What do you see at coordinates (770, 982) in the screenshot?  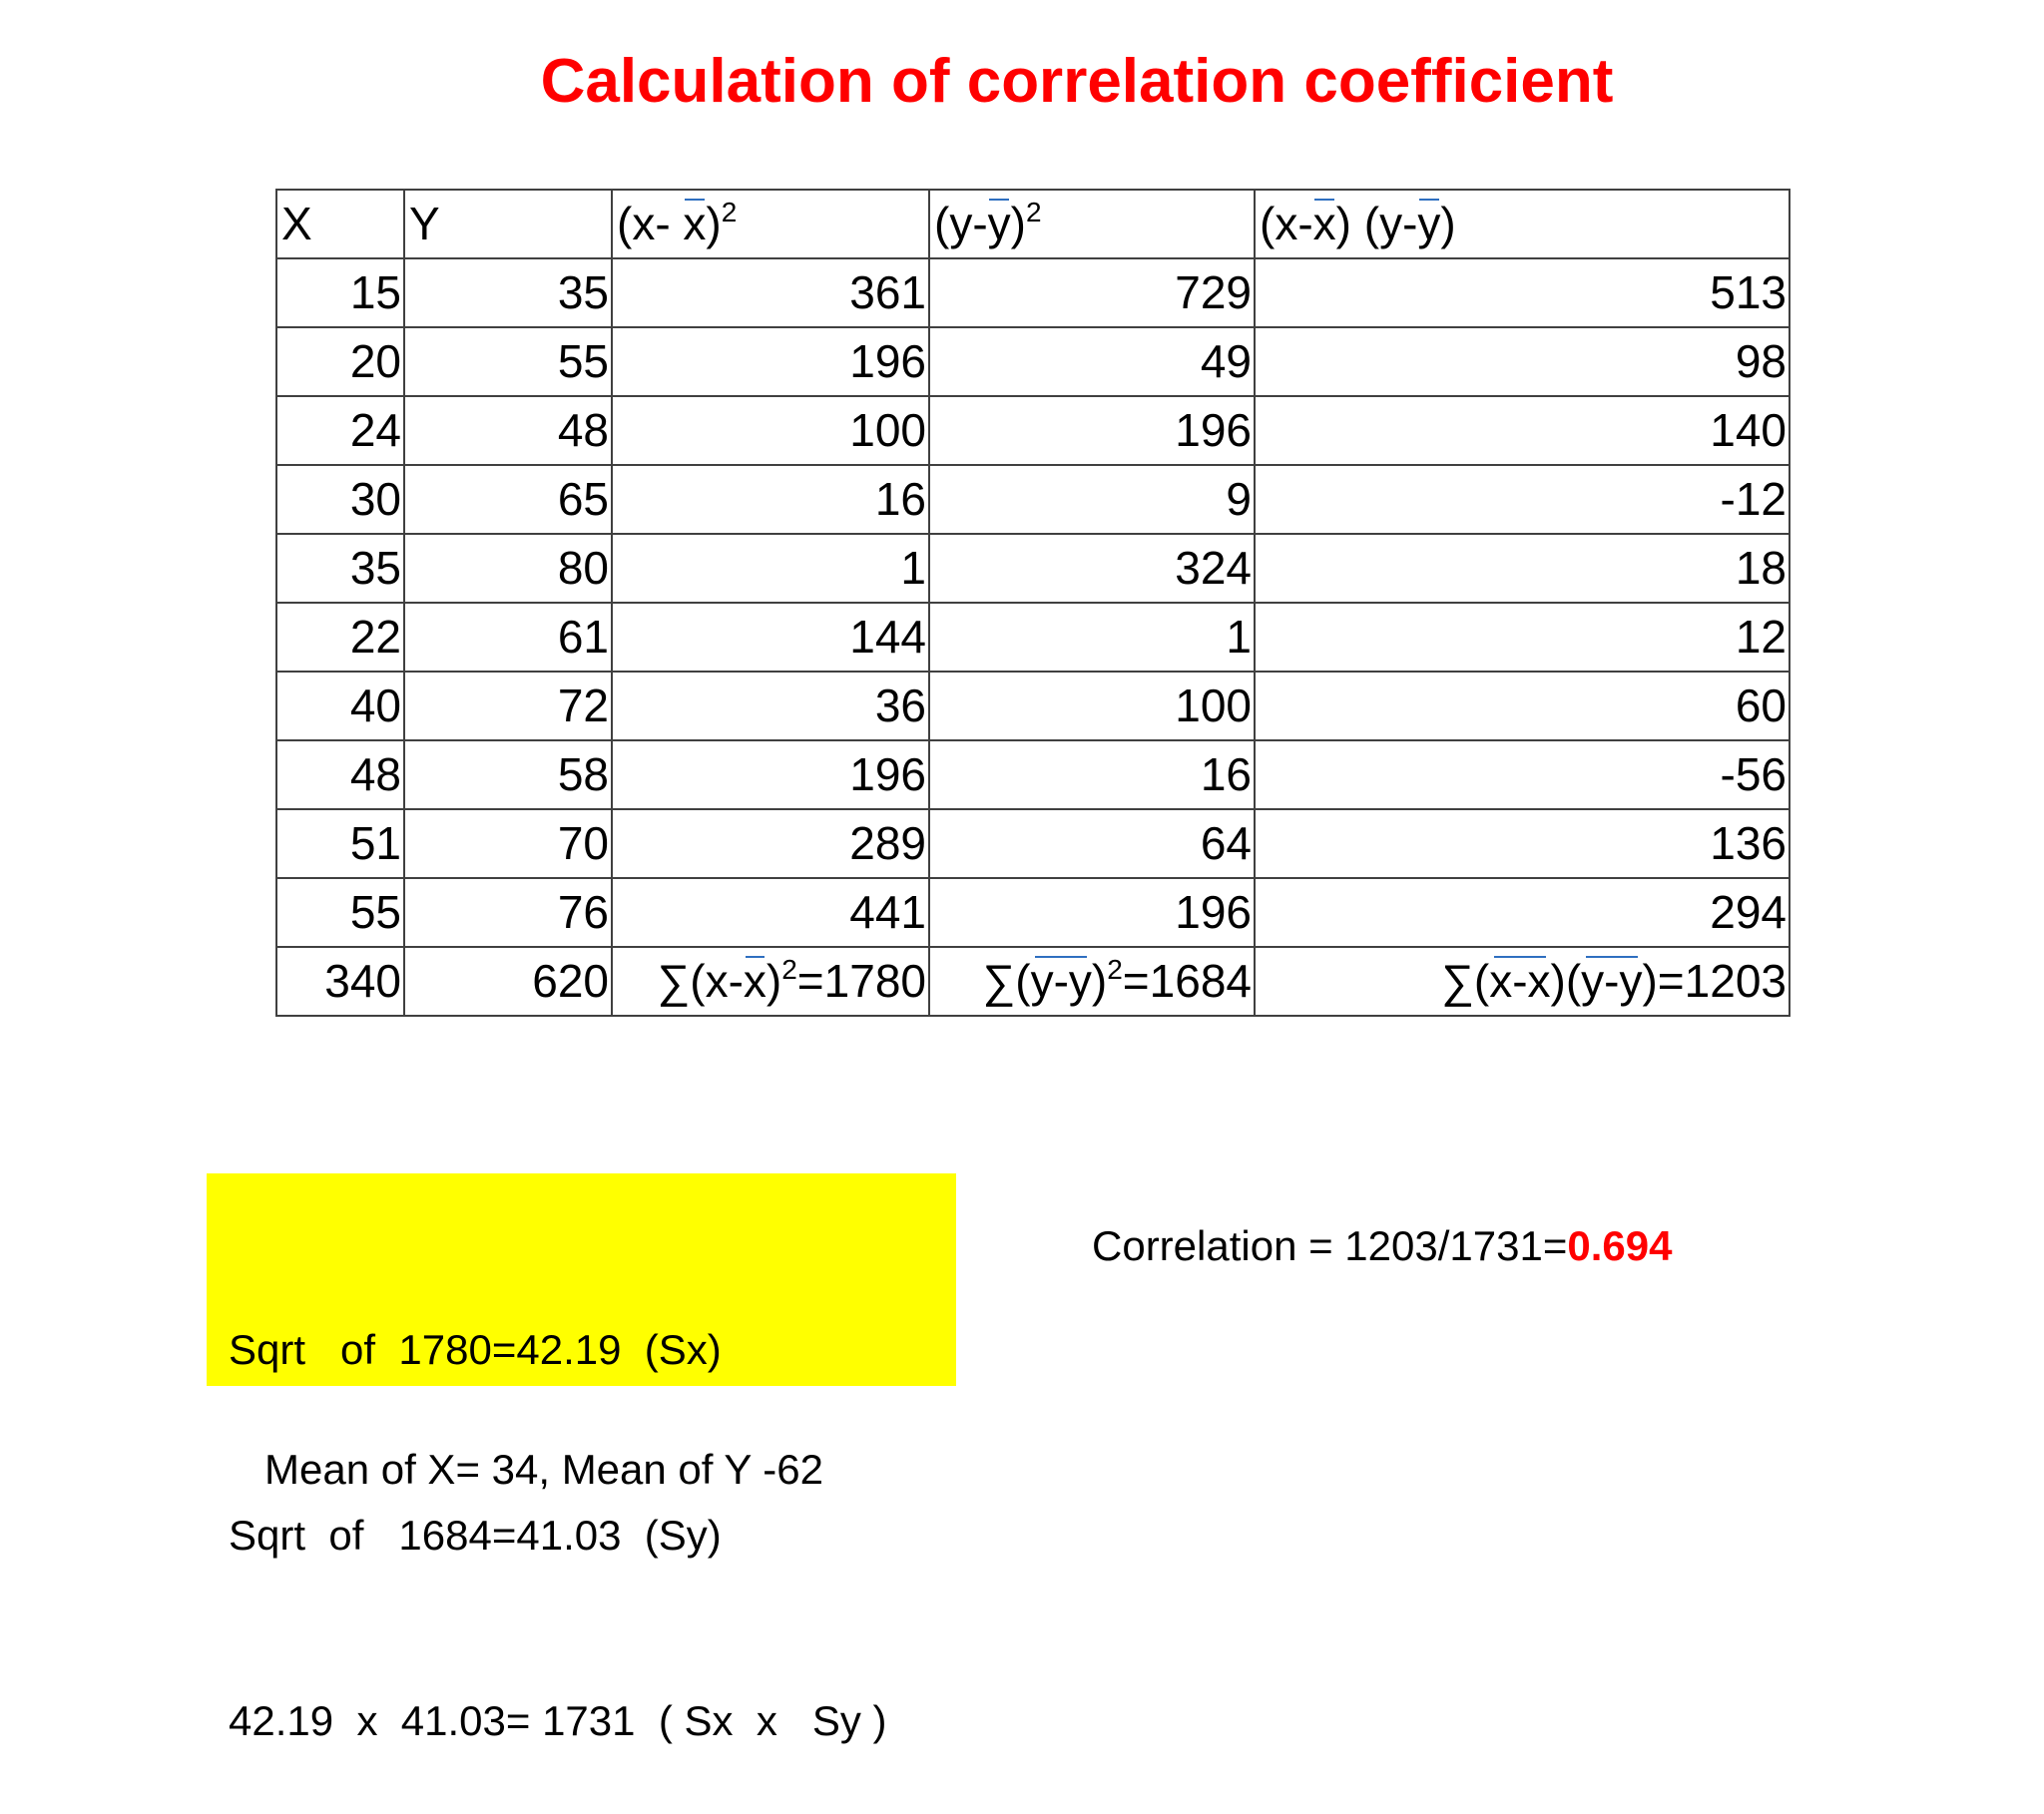 I see `sum-dx-squared: ∑(x-x)2=1780` at bounding box center [770, 982].